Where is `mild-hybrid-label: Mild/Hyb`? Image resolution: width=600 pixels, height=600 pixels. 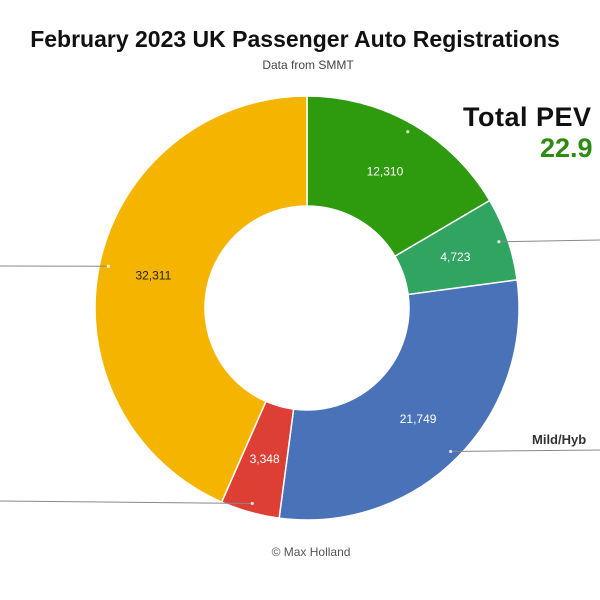 mild-hybrid-label: Mild/Hyb is located at coordinates (559, 439).